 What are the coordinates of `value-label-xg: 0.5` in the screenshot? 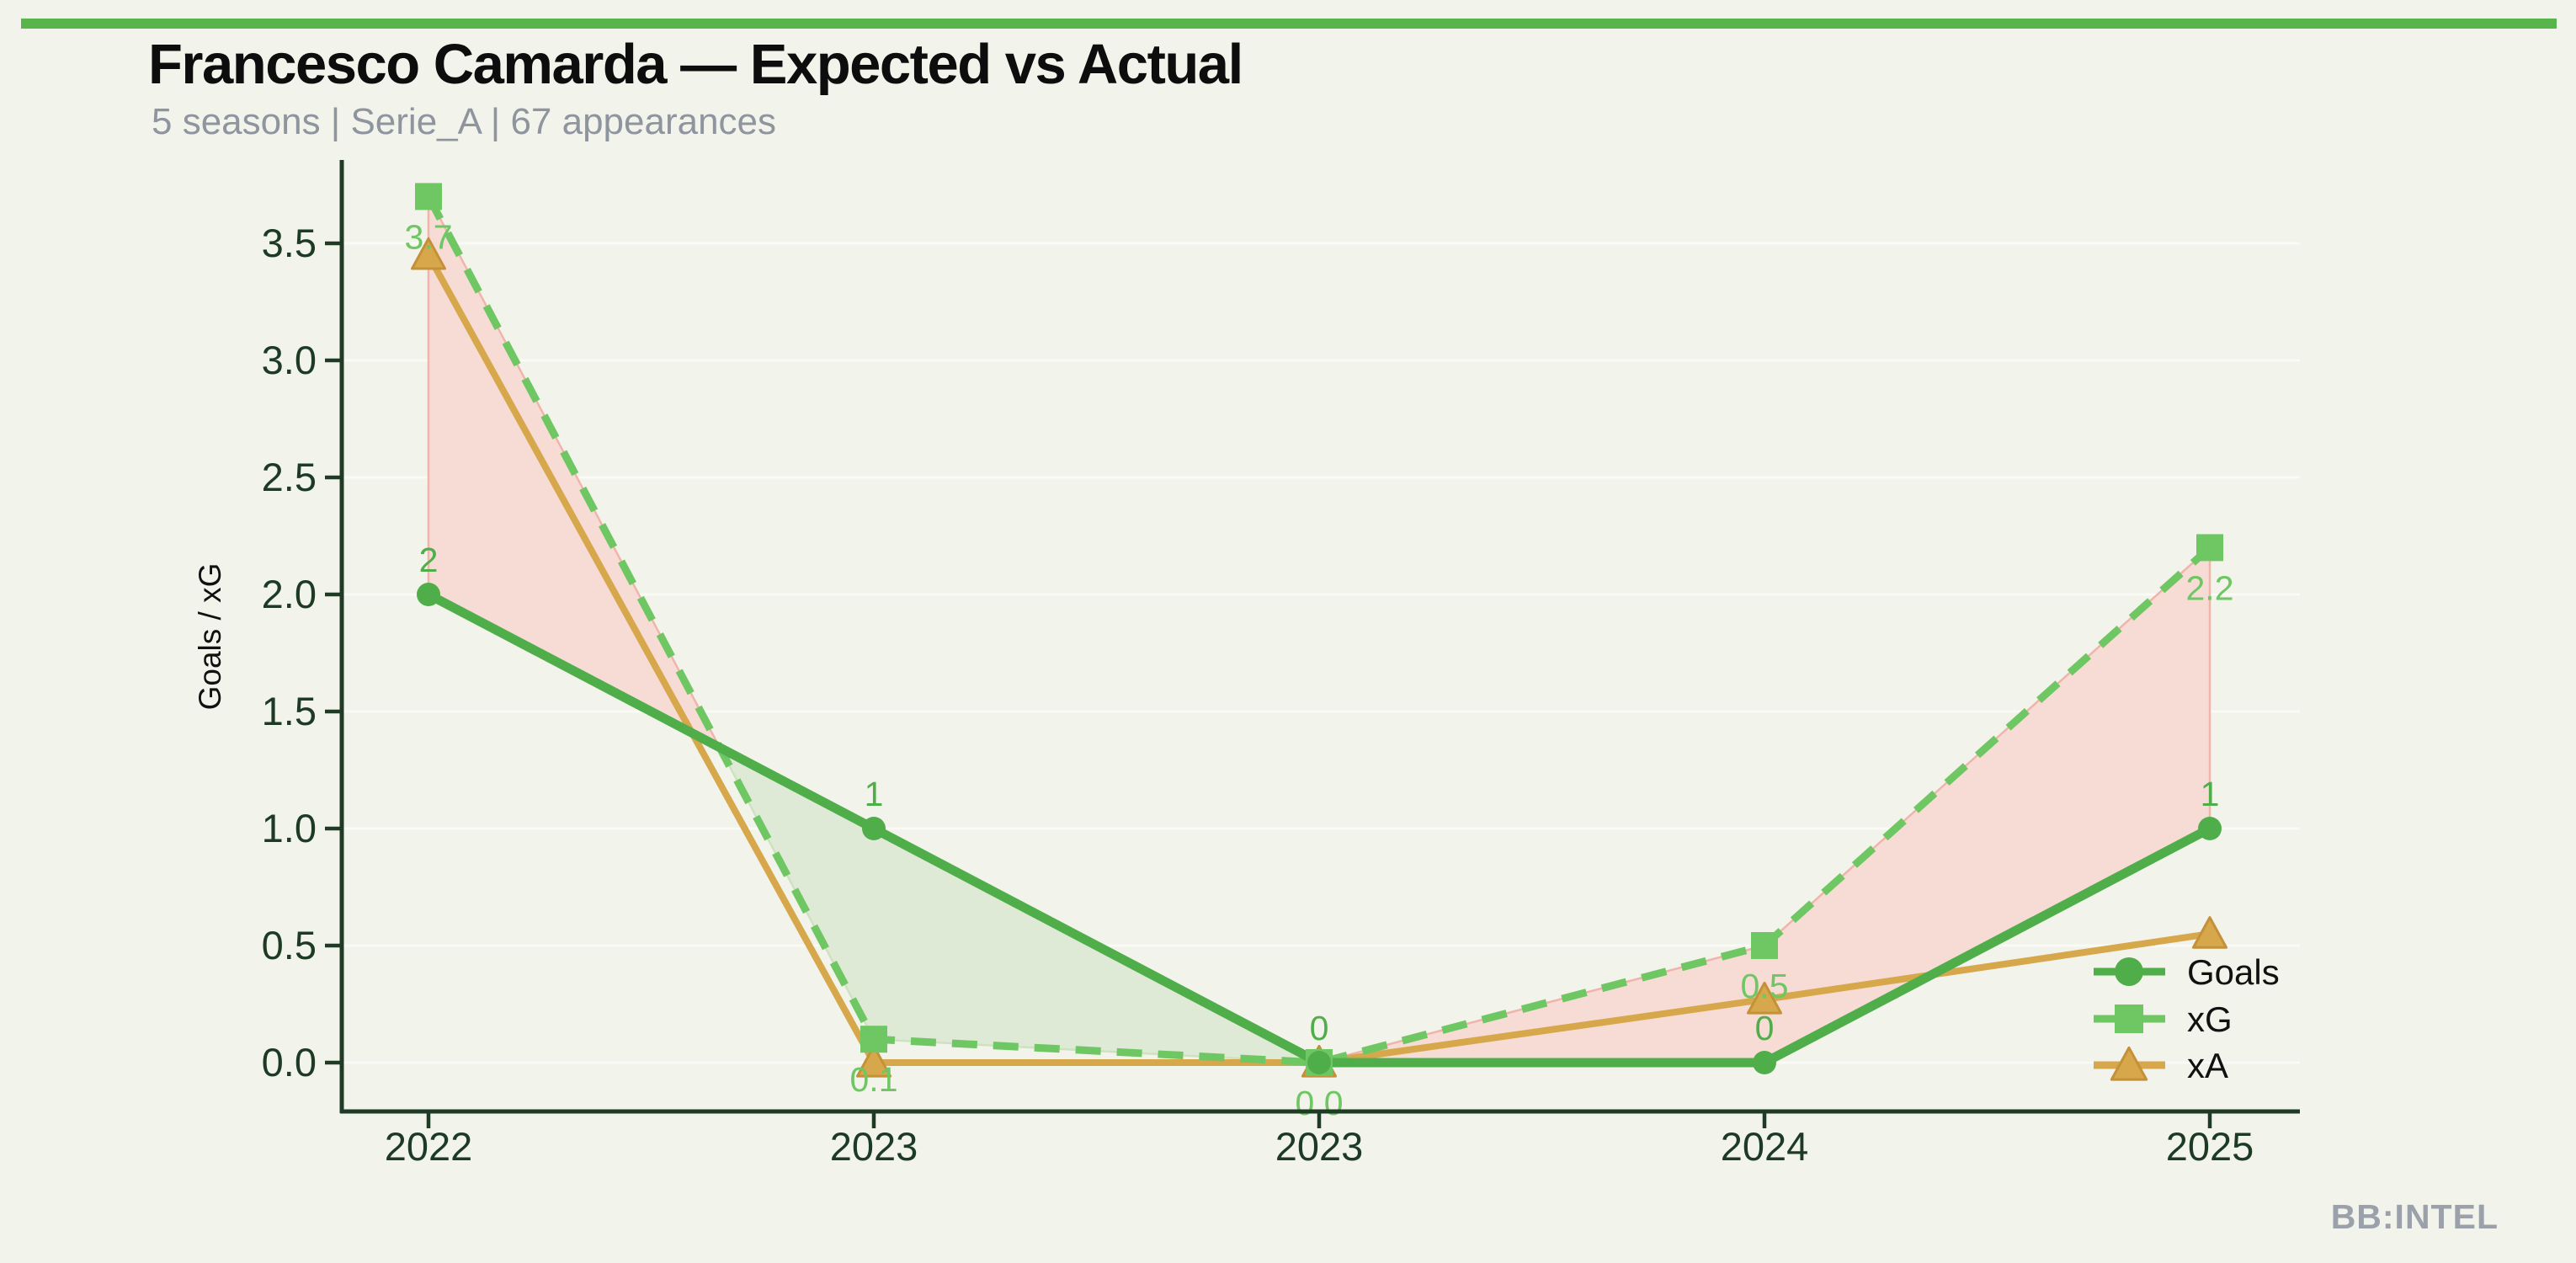 It's located at (1765, 986).